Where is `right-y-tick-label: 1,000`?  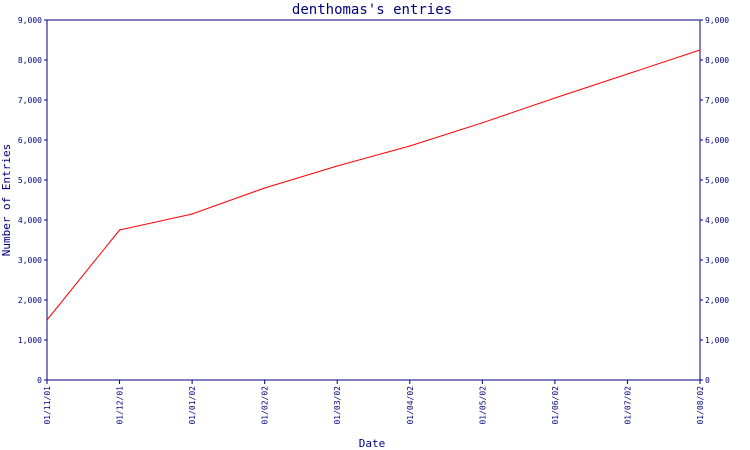 right-y-tick-label: 1,000 is located at coordinates (717, 340).